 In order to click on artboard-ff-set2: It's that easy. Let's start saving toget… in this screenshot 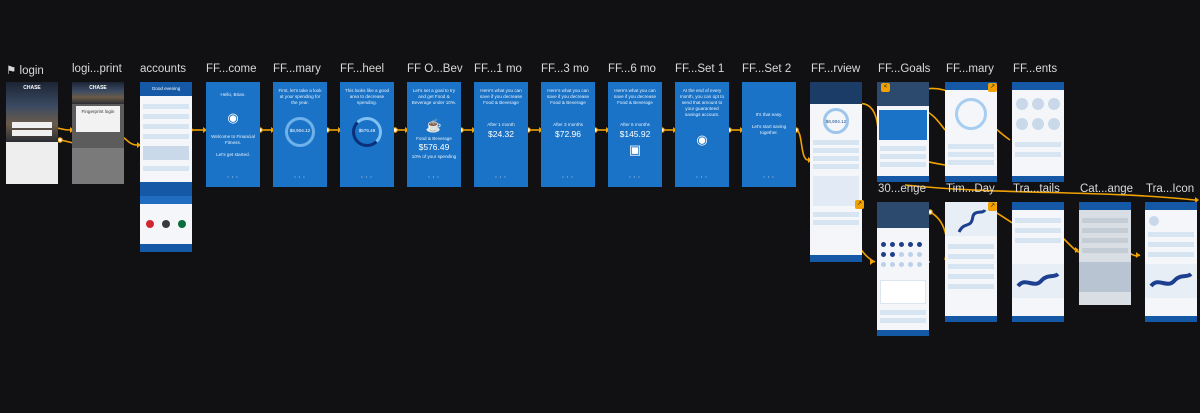, I will do `click(769, 134)`.